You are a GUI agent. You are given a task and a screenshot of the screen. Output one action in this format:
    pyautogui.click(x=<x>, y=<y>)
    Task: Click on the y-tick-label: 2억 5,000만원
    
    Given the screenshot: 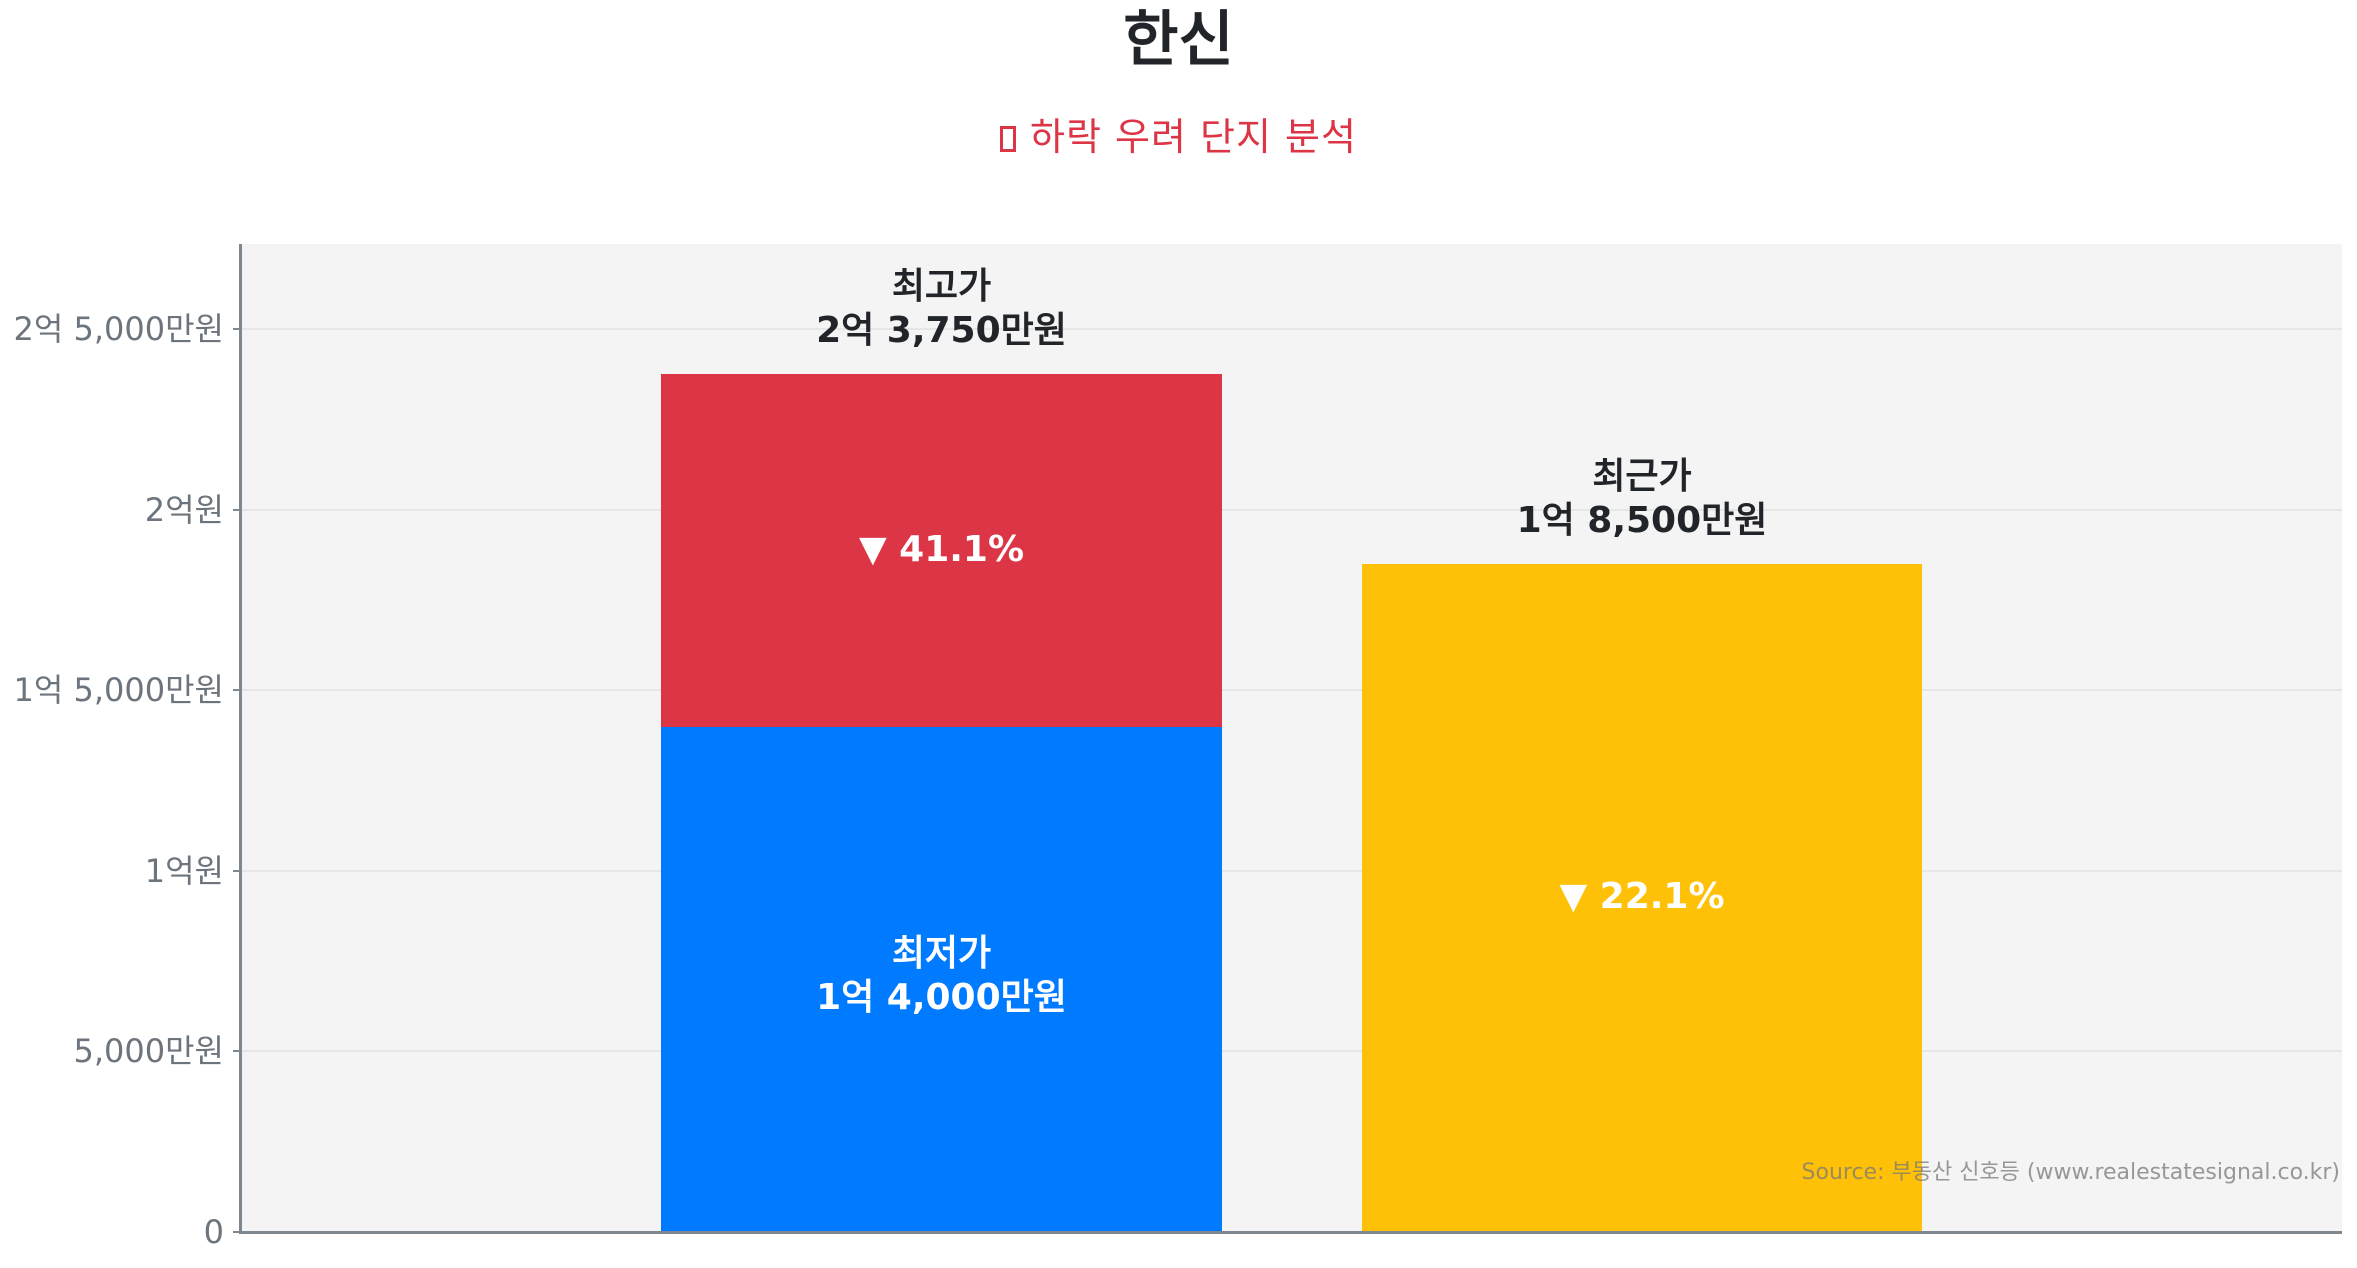 What is the action you would take?
    pyautogui.click(x=118, y=329)
    